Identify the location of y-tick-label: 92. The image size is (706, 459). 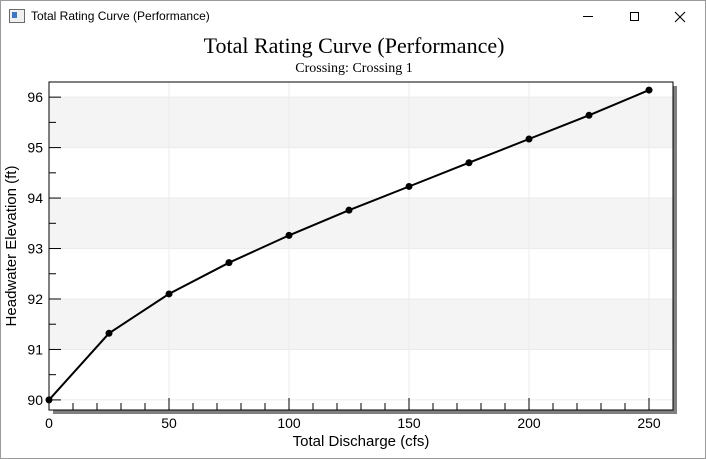
(35, 299).